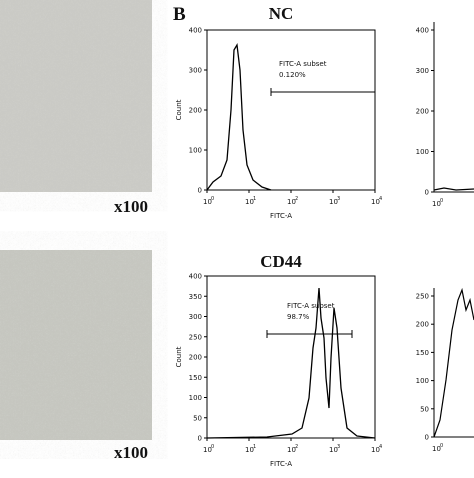  I want to click on y-tick-label: 350, so click(195, 297).